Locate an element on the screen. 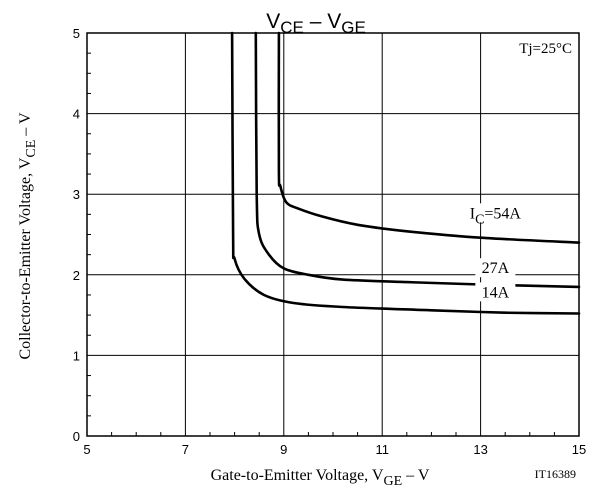 The image size is (593, 491). temperature-annotation: Tj=25°C is located at coordinates (545, 49).